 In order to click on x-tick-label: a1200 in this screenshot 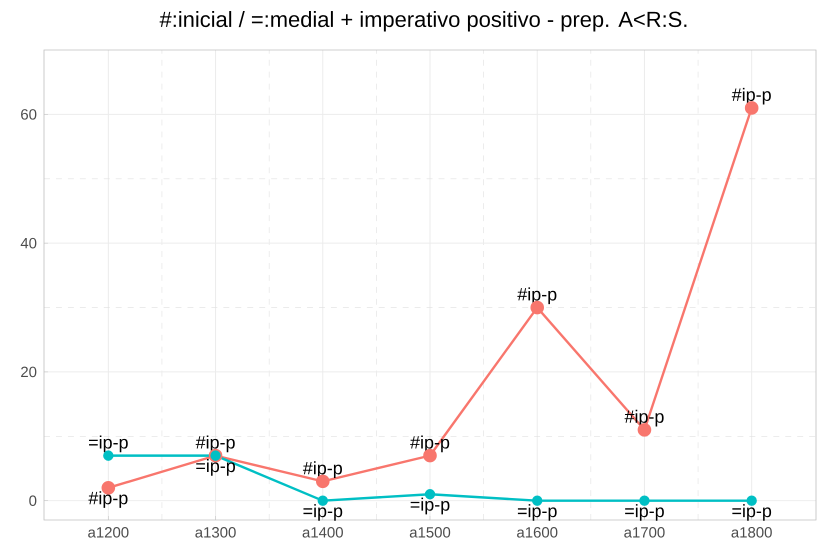, I will do `click(108, 532)`.